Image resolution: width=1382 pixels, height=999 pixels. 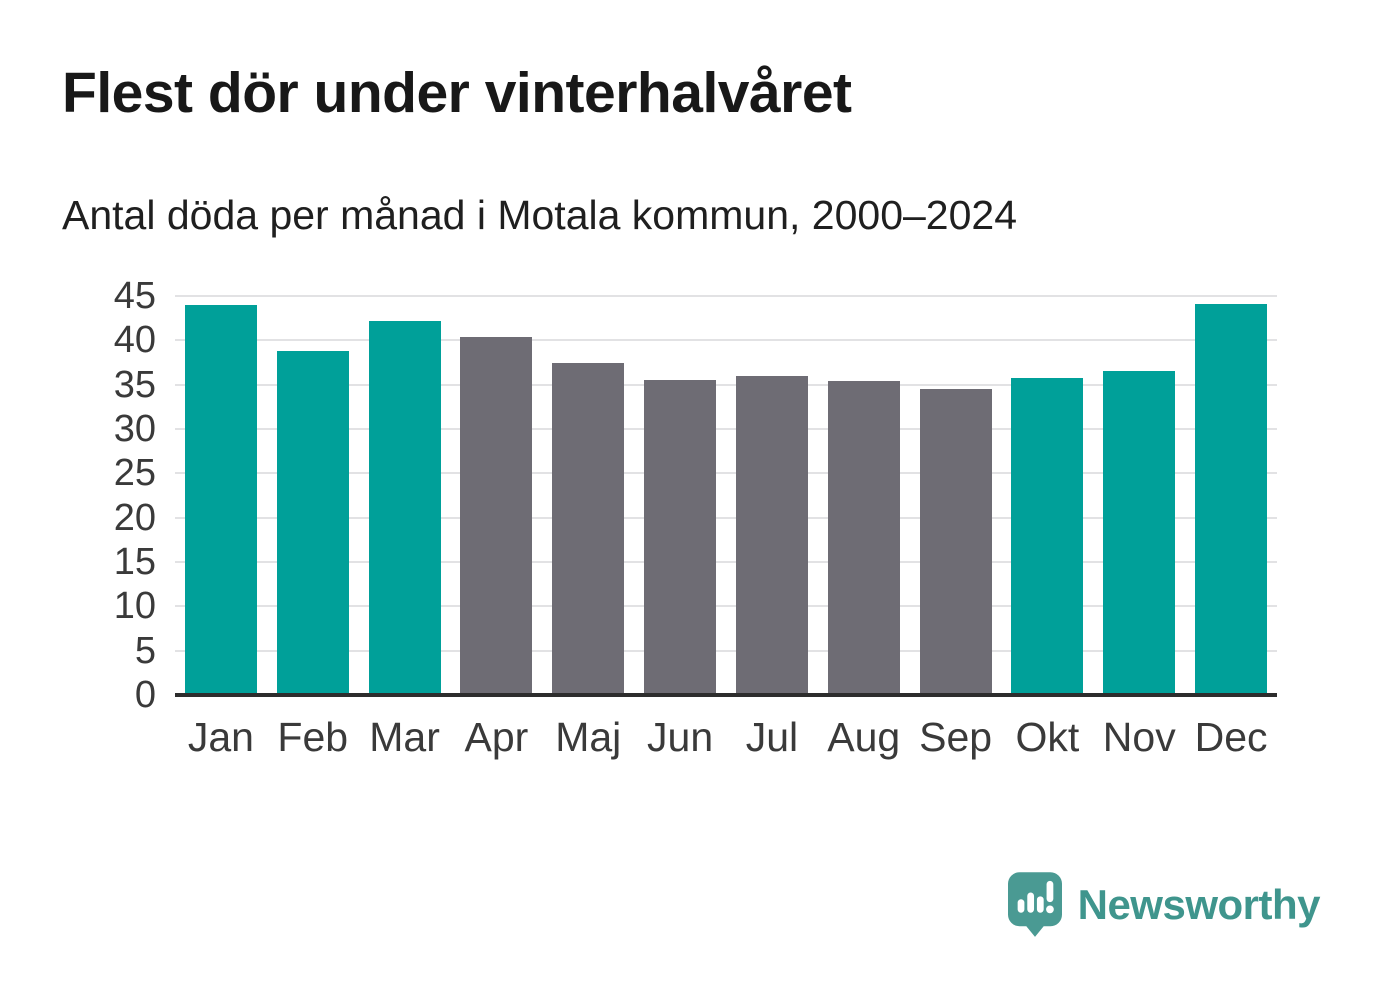 I want to click on bar-maj, so click(x=588, y=528).